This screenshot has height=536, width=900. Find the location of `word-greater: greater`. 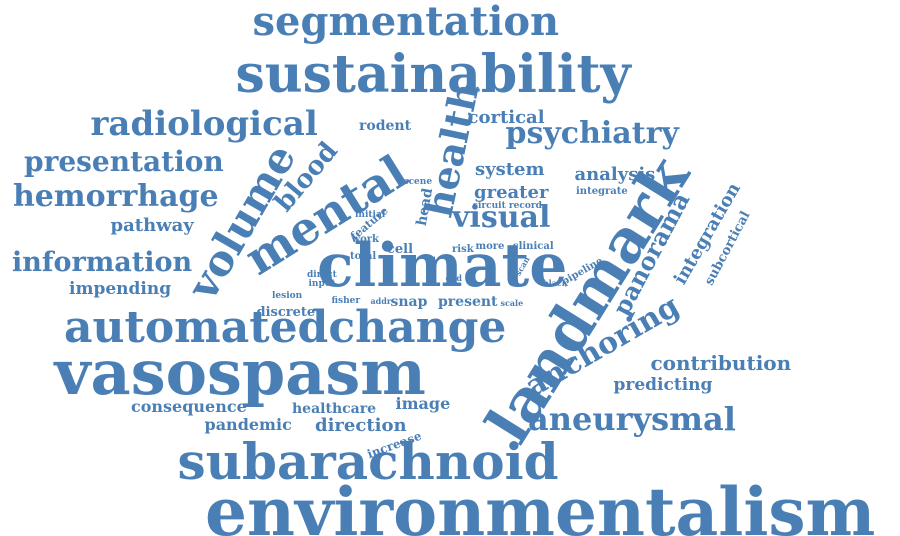

word-greater: greater is located at coordinates (511, 192).